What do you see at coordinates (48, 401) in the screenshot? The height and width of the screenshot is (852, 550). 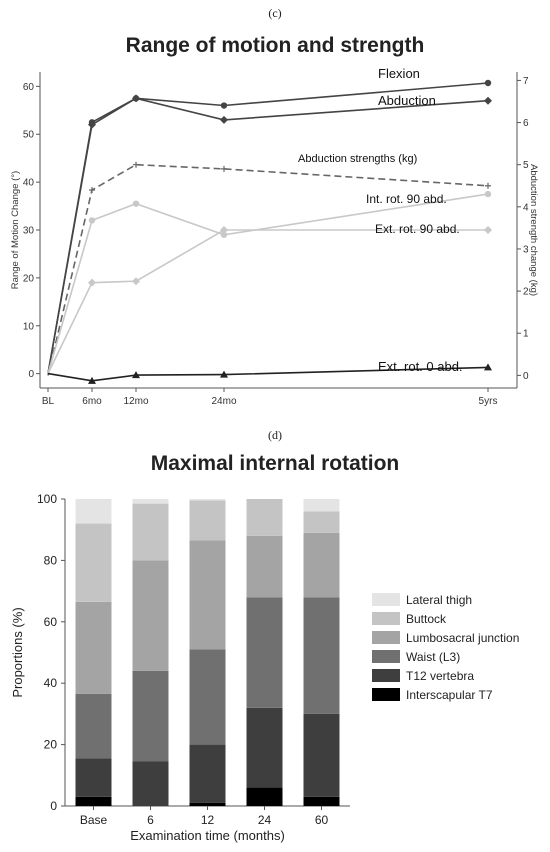 I see `x-tick-label: BL` at bounding box center [48, 401].